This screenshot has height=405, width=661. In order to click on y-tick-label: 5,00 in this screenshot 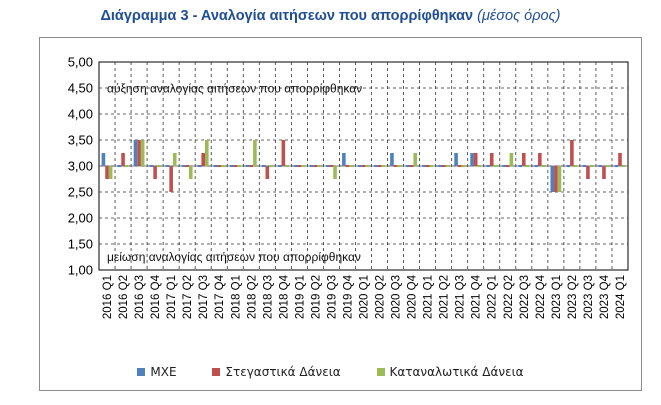, I will do `click(80, 62)`.